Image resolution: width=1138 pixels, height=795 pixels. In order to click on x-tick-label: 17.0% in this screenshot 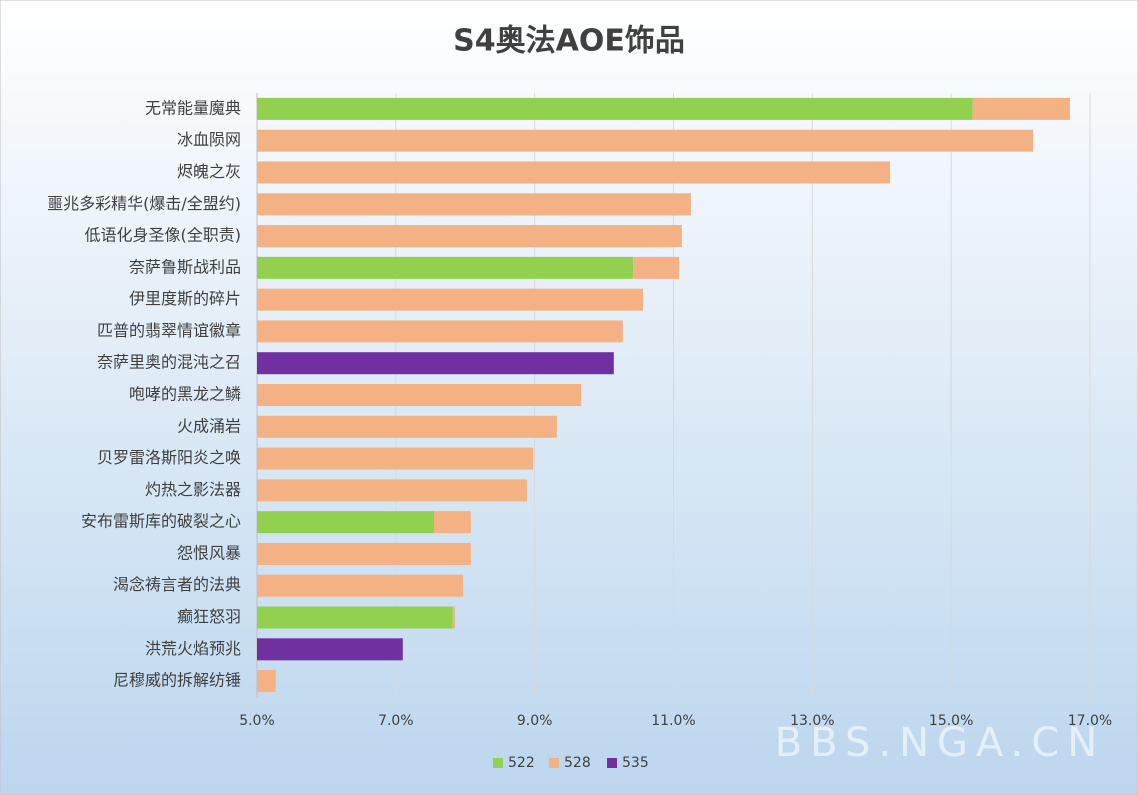, I will do `click(1090, 721)`.